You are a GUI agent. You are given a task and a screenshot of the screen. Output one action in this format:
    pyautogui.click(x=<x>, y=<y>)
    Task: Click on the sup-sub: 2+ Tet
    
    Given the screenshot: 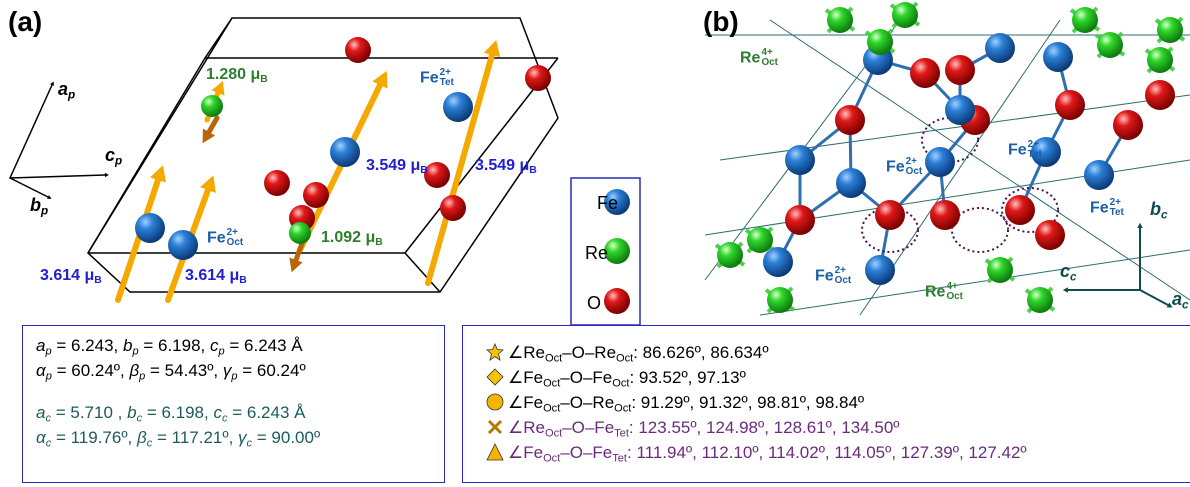 What is the action you would take?
    pyautogui.click(x=1035, y=150)
    